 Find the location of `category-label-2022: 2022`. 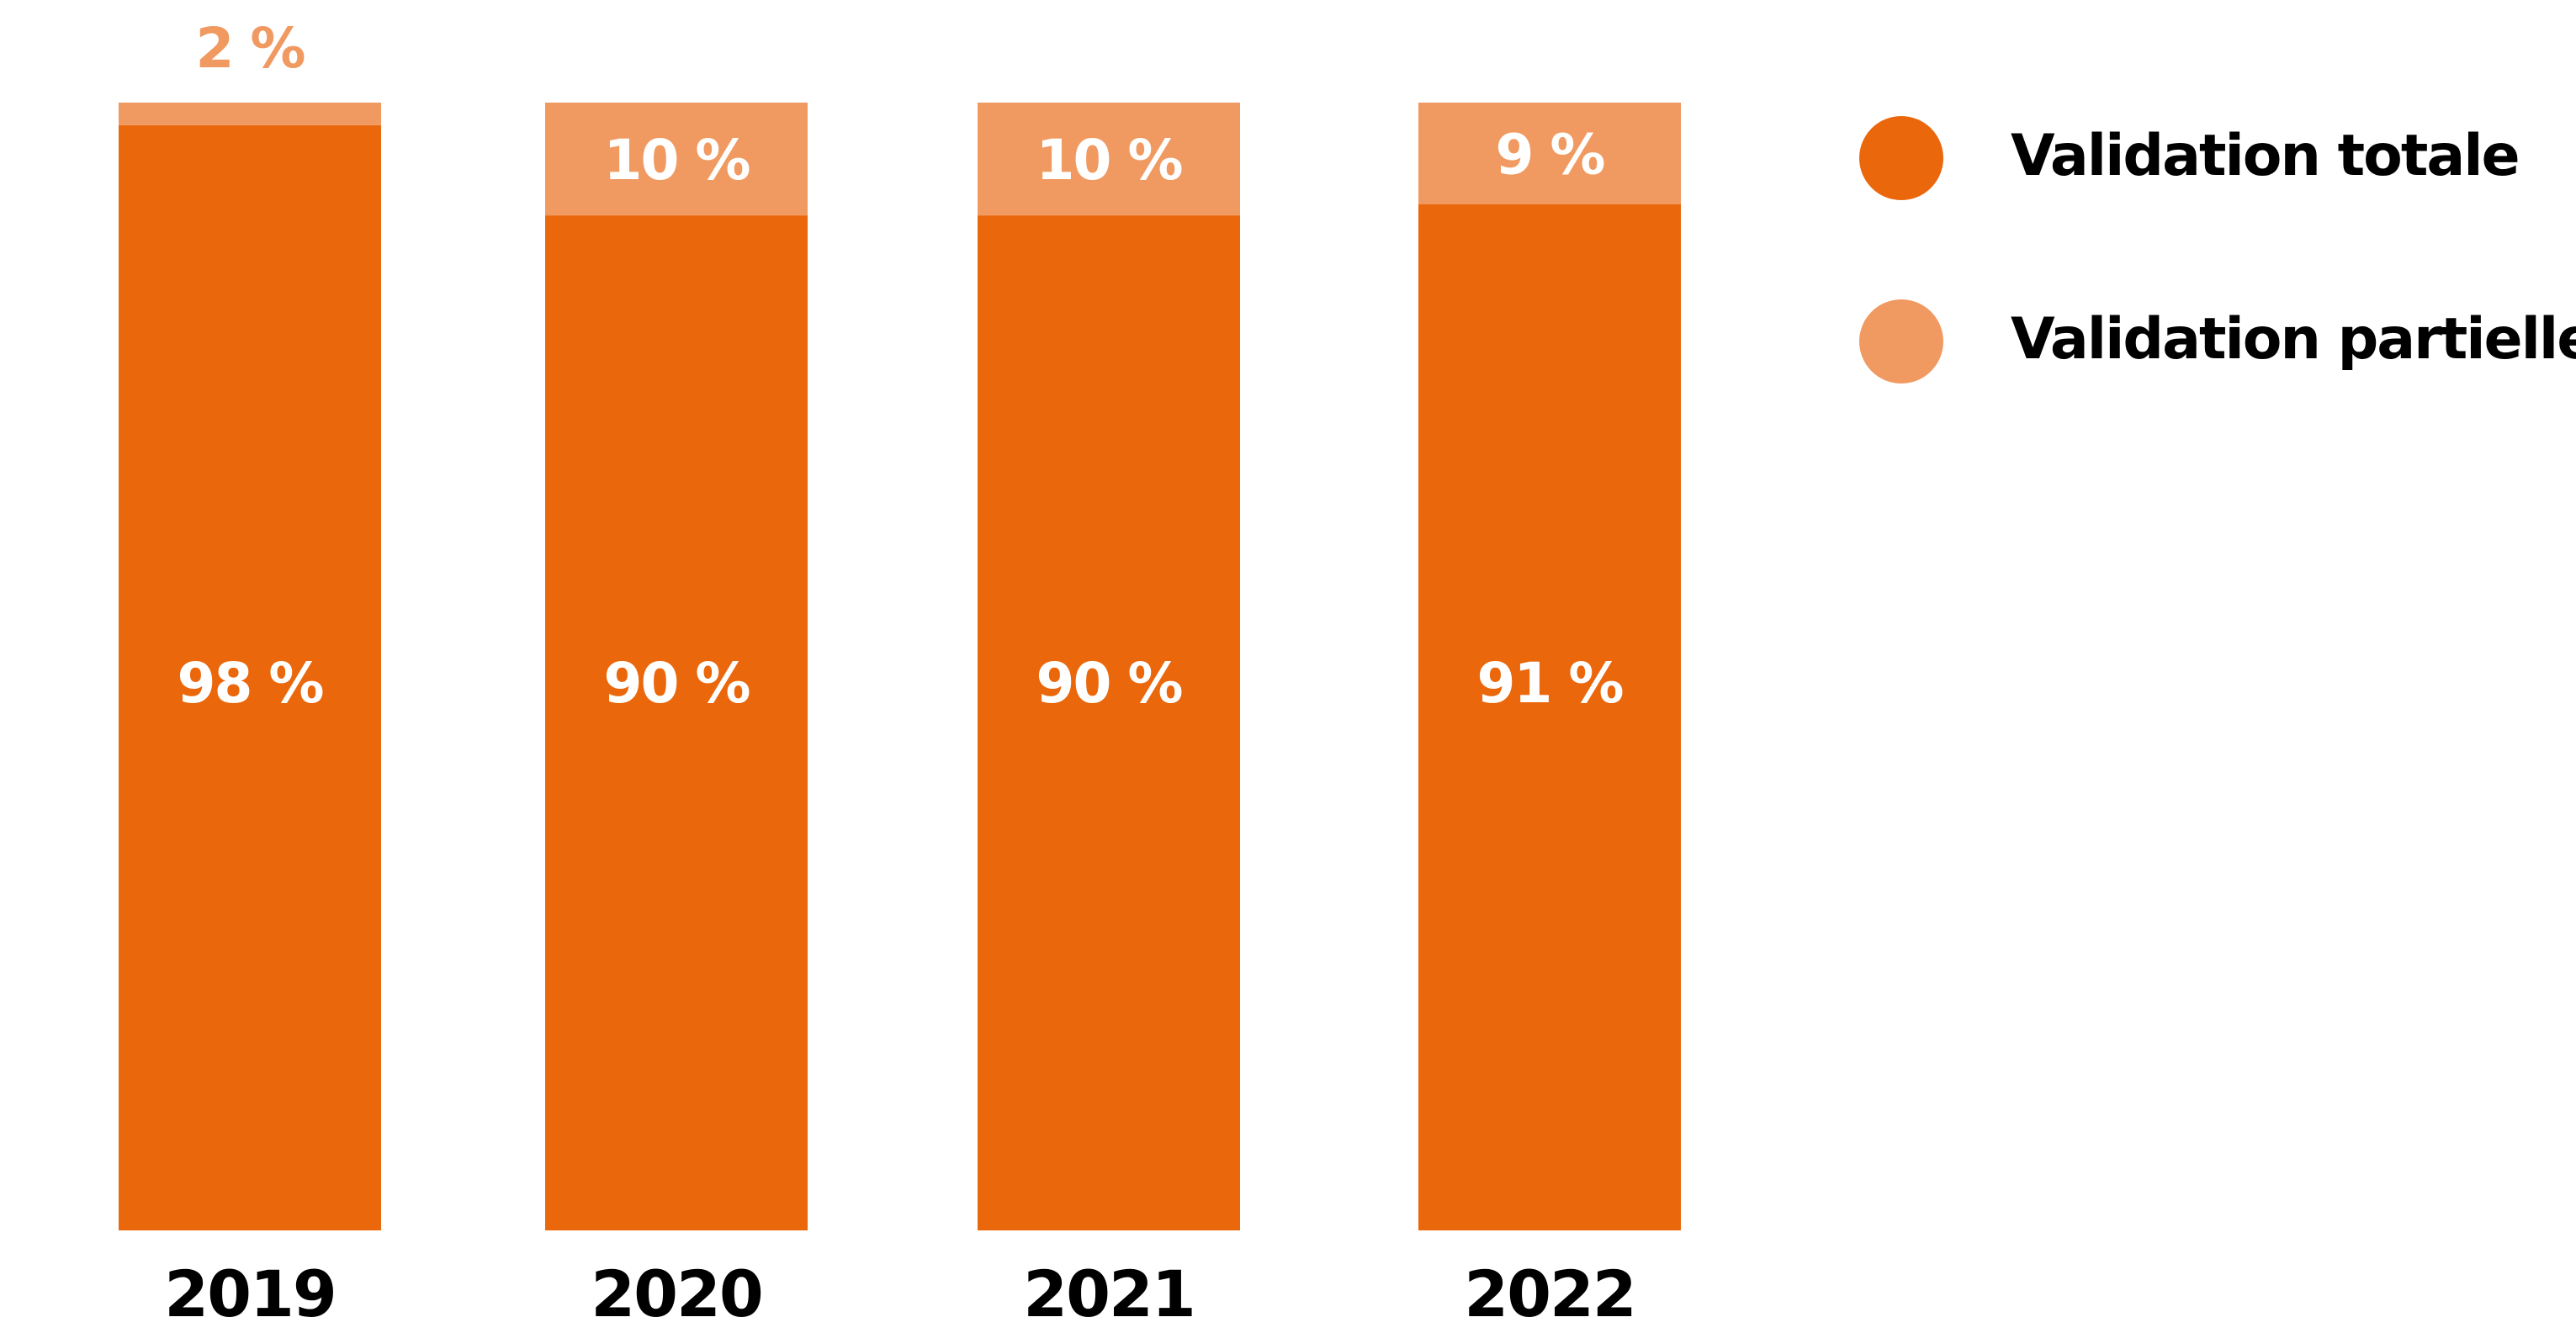

category-label-2022: 2022 is located at coordinates (1549, 1293).